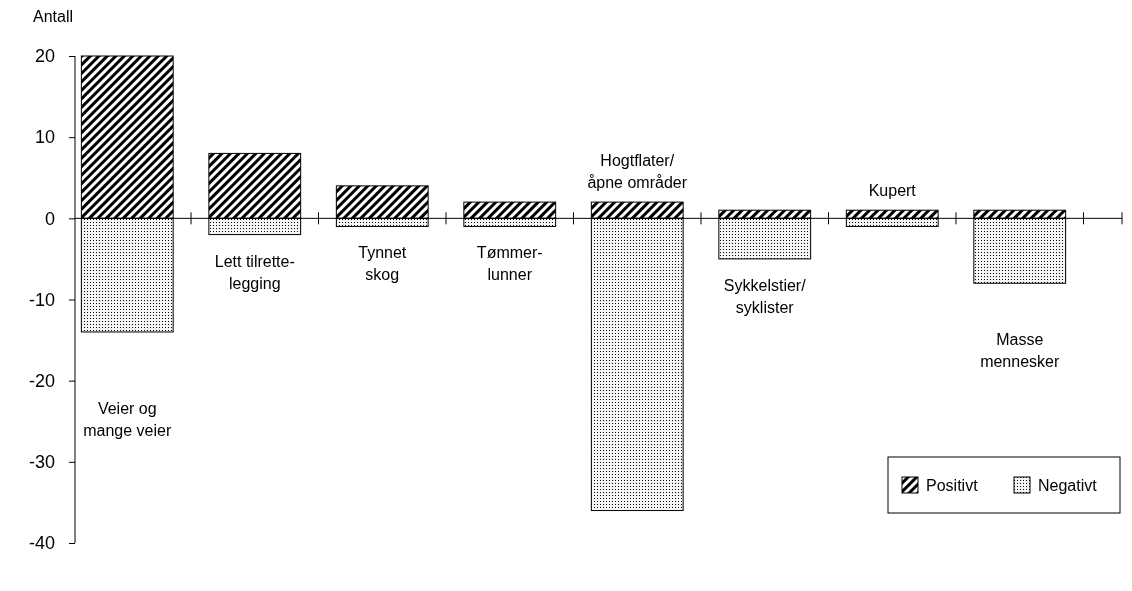 This screenshot has width=1132, height=591. Describe the element at coordinates (44, 137) in the screenshot. I see `y-tick-label: 10` at that location.